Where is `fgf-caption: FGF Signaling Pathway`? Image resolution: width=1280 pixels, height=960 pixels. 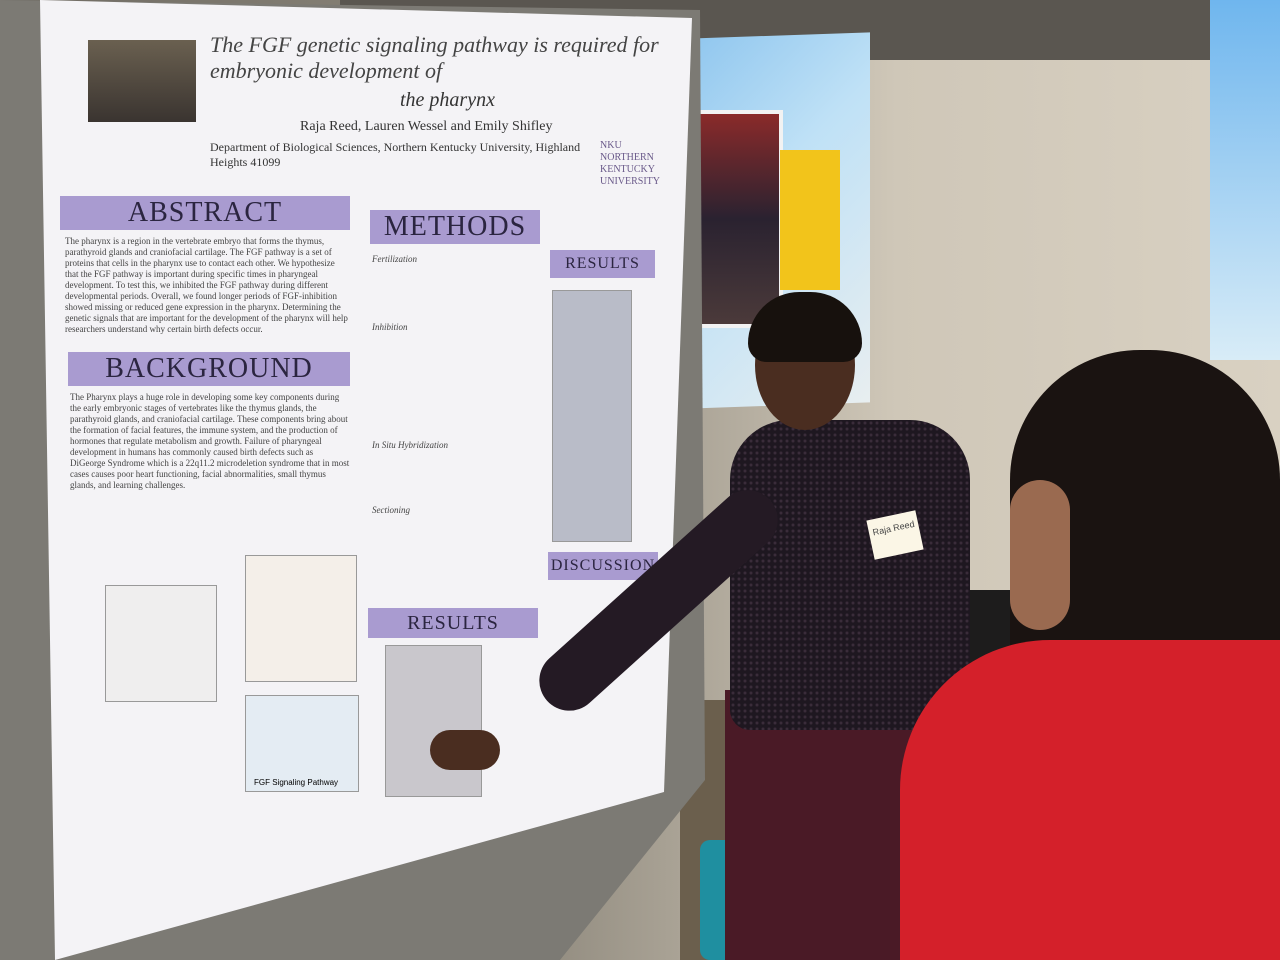 fgf-caption: FGF Signaling Pathway is located at coordinates (296, 782).